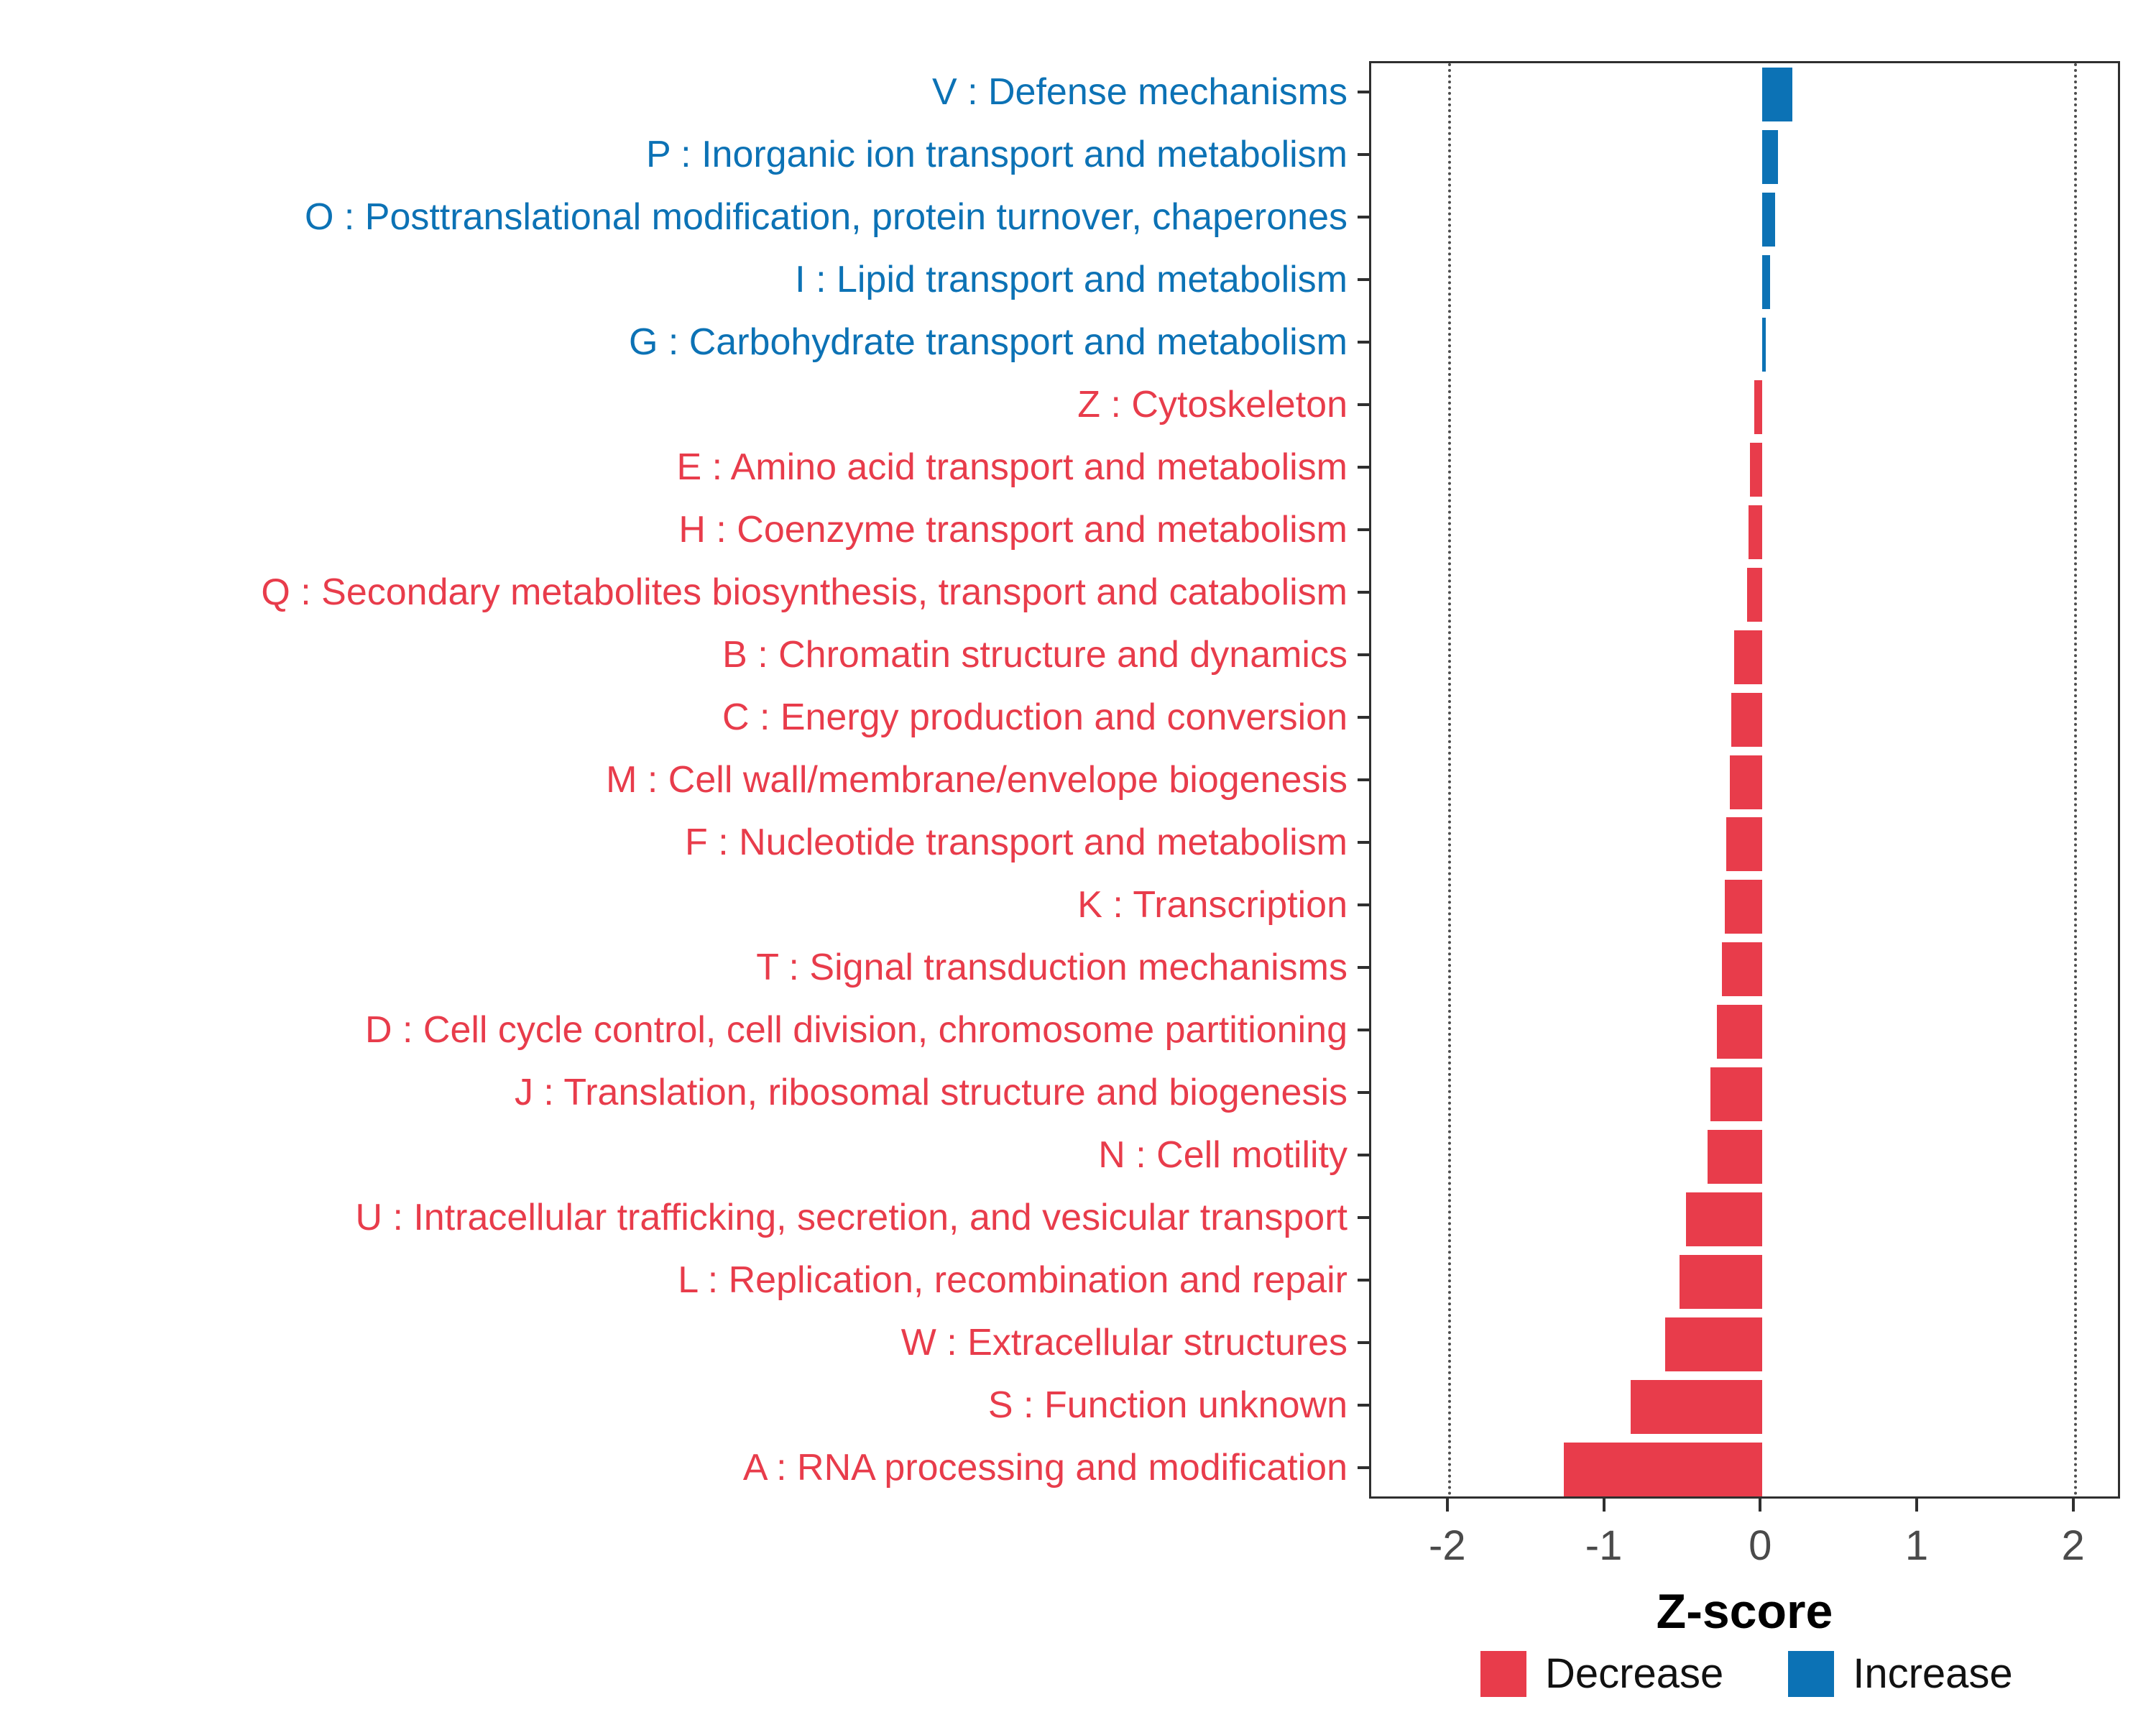 This screenshot has width=2156, height=1725. I want to click on y-tick-F, so click(1363, 842).